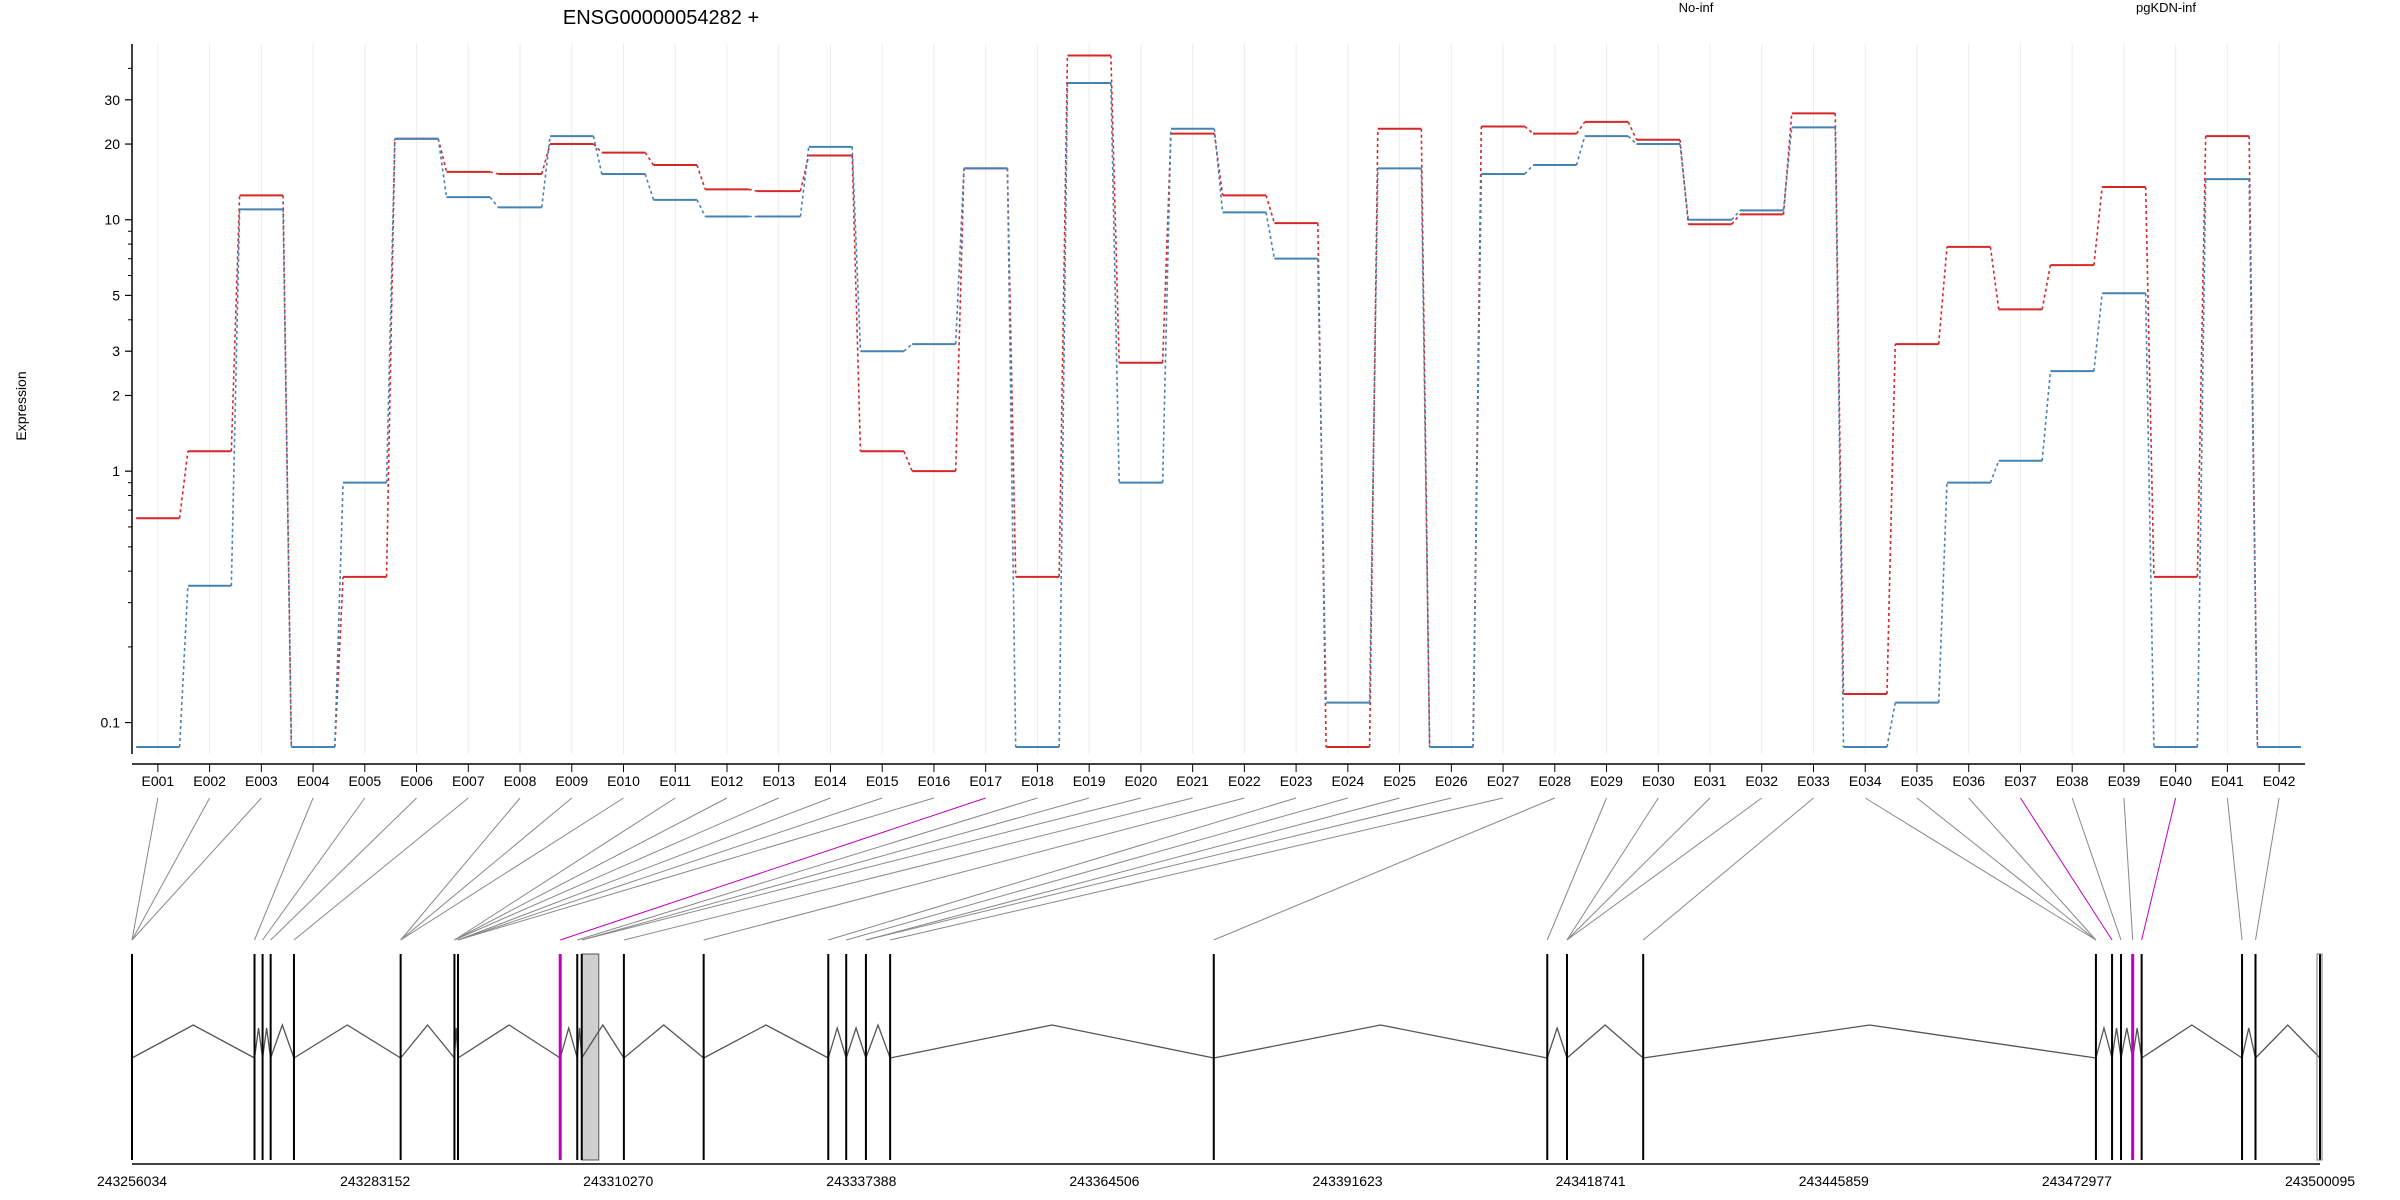  What do you see at coordinates (882, 781) in the screenshot?
I see `x-tick-label: E015` at bounding box center [882, 781].